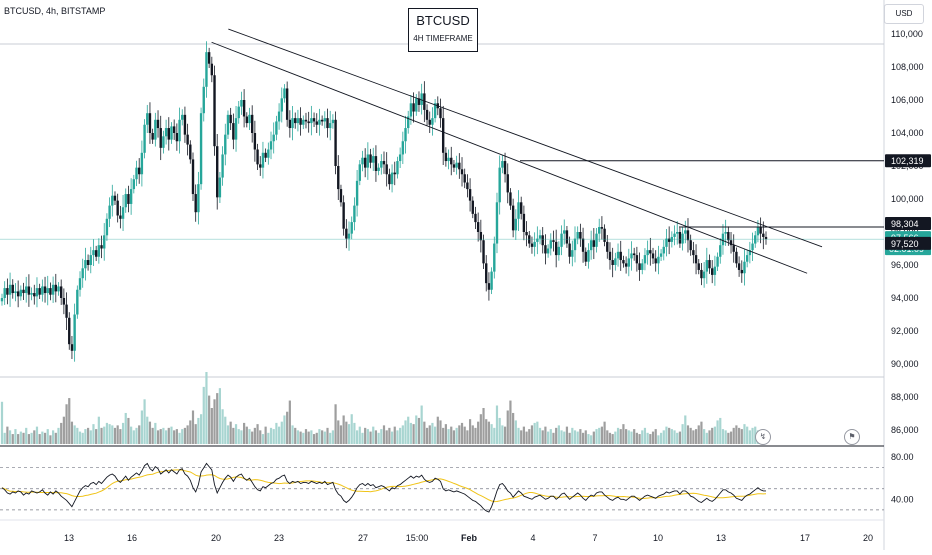  What do you see at coordinates (763, 437) in the screenshot?
I see `bolt-icon: ↯` at bounding box center [763, 437].